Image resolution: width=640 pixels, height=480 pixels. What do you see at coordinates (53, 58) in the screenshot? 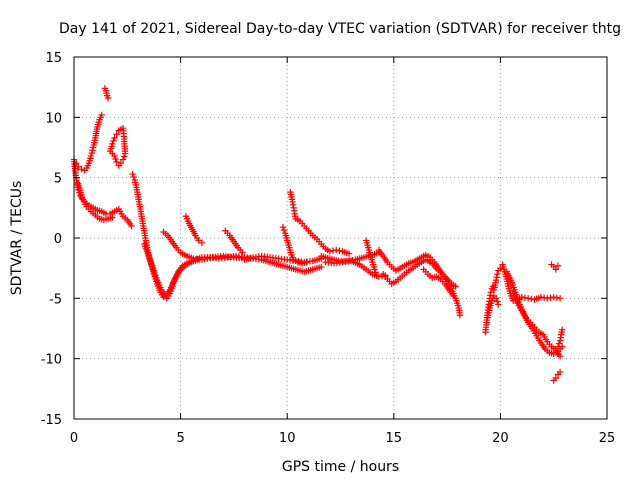
I see `y-tick-label: 15` at bounding box center [53, 58].